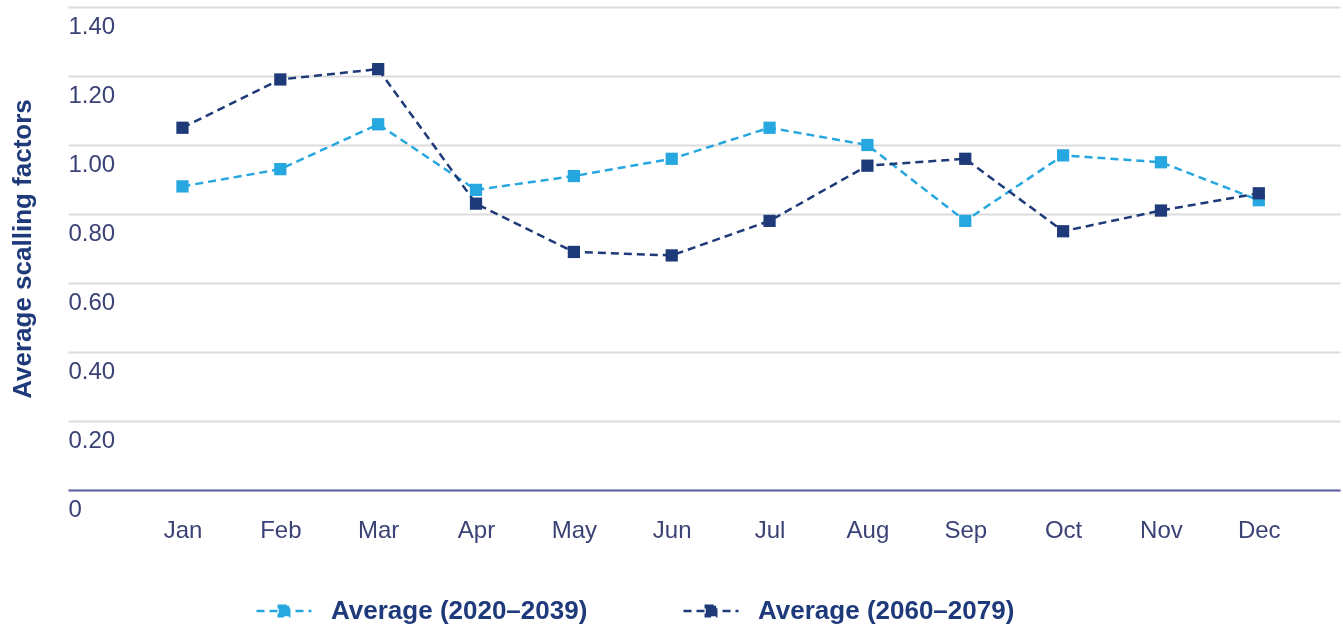 This screenshot has height=634, width=1343. What do you see at coordinates (92, 439) in the screenshot?
I see `y-tick-label: 0.20` at bounding box center [92, 439].